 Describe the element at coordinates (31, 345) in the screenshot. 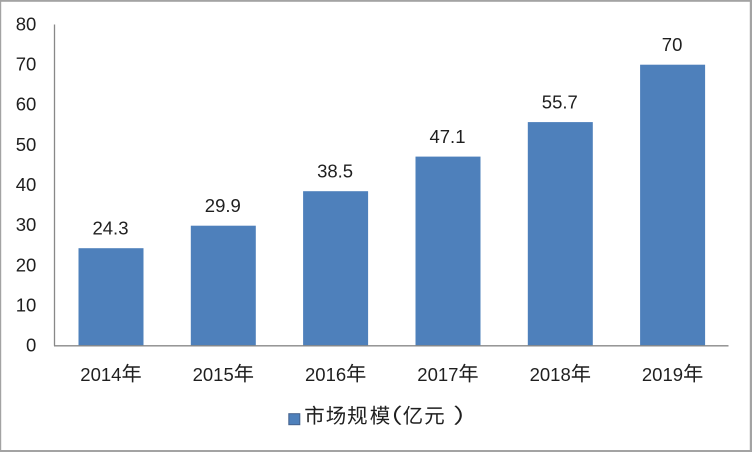

I see `svg-text: 0` at that location.